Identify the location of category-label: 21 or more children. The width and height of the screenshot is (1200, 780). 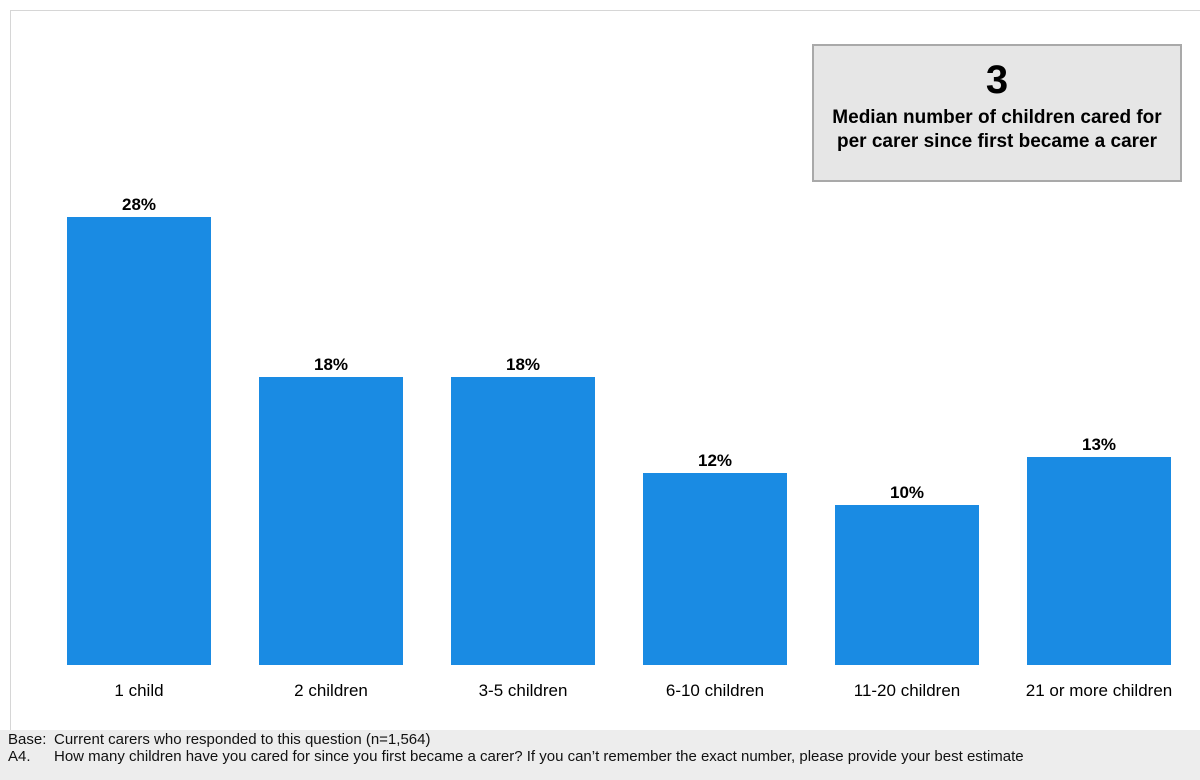
(1099, 690).